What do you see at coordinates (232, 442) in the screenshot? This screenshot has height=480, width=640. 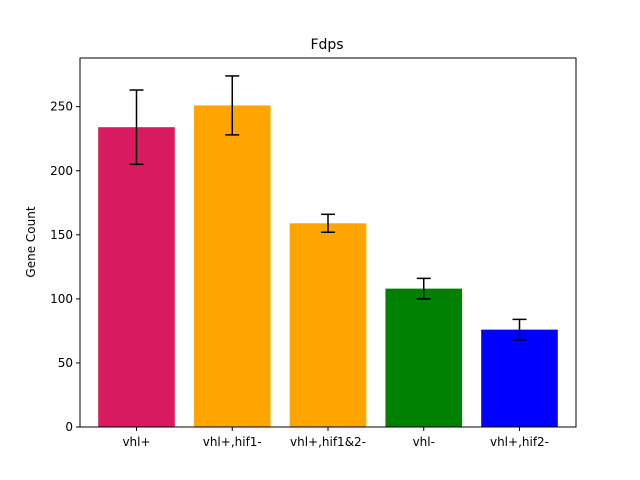 I see `x-tick-label-1: vhl+,hif1-` at bounding box center [232, 442].